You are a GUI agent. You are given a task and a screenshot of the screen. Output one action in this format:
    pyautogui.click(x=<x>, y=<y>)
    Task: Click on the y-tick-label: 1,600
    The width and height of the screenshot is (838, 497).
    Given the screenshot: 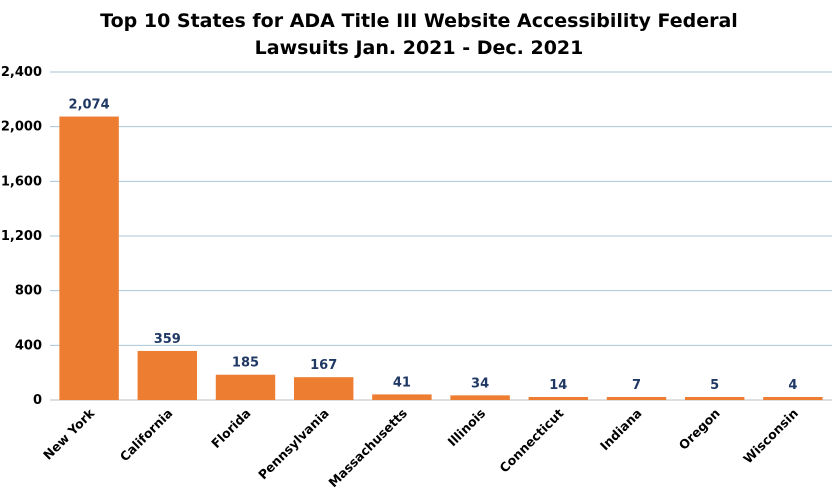 What is the action you would take?
    pyautogui.click(x=21, y=181)
    